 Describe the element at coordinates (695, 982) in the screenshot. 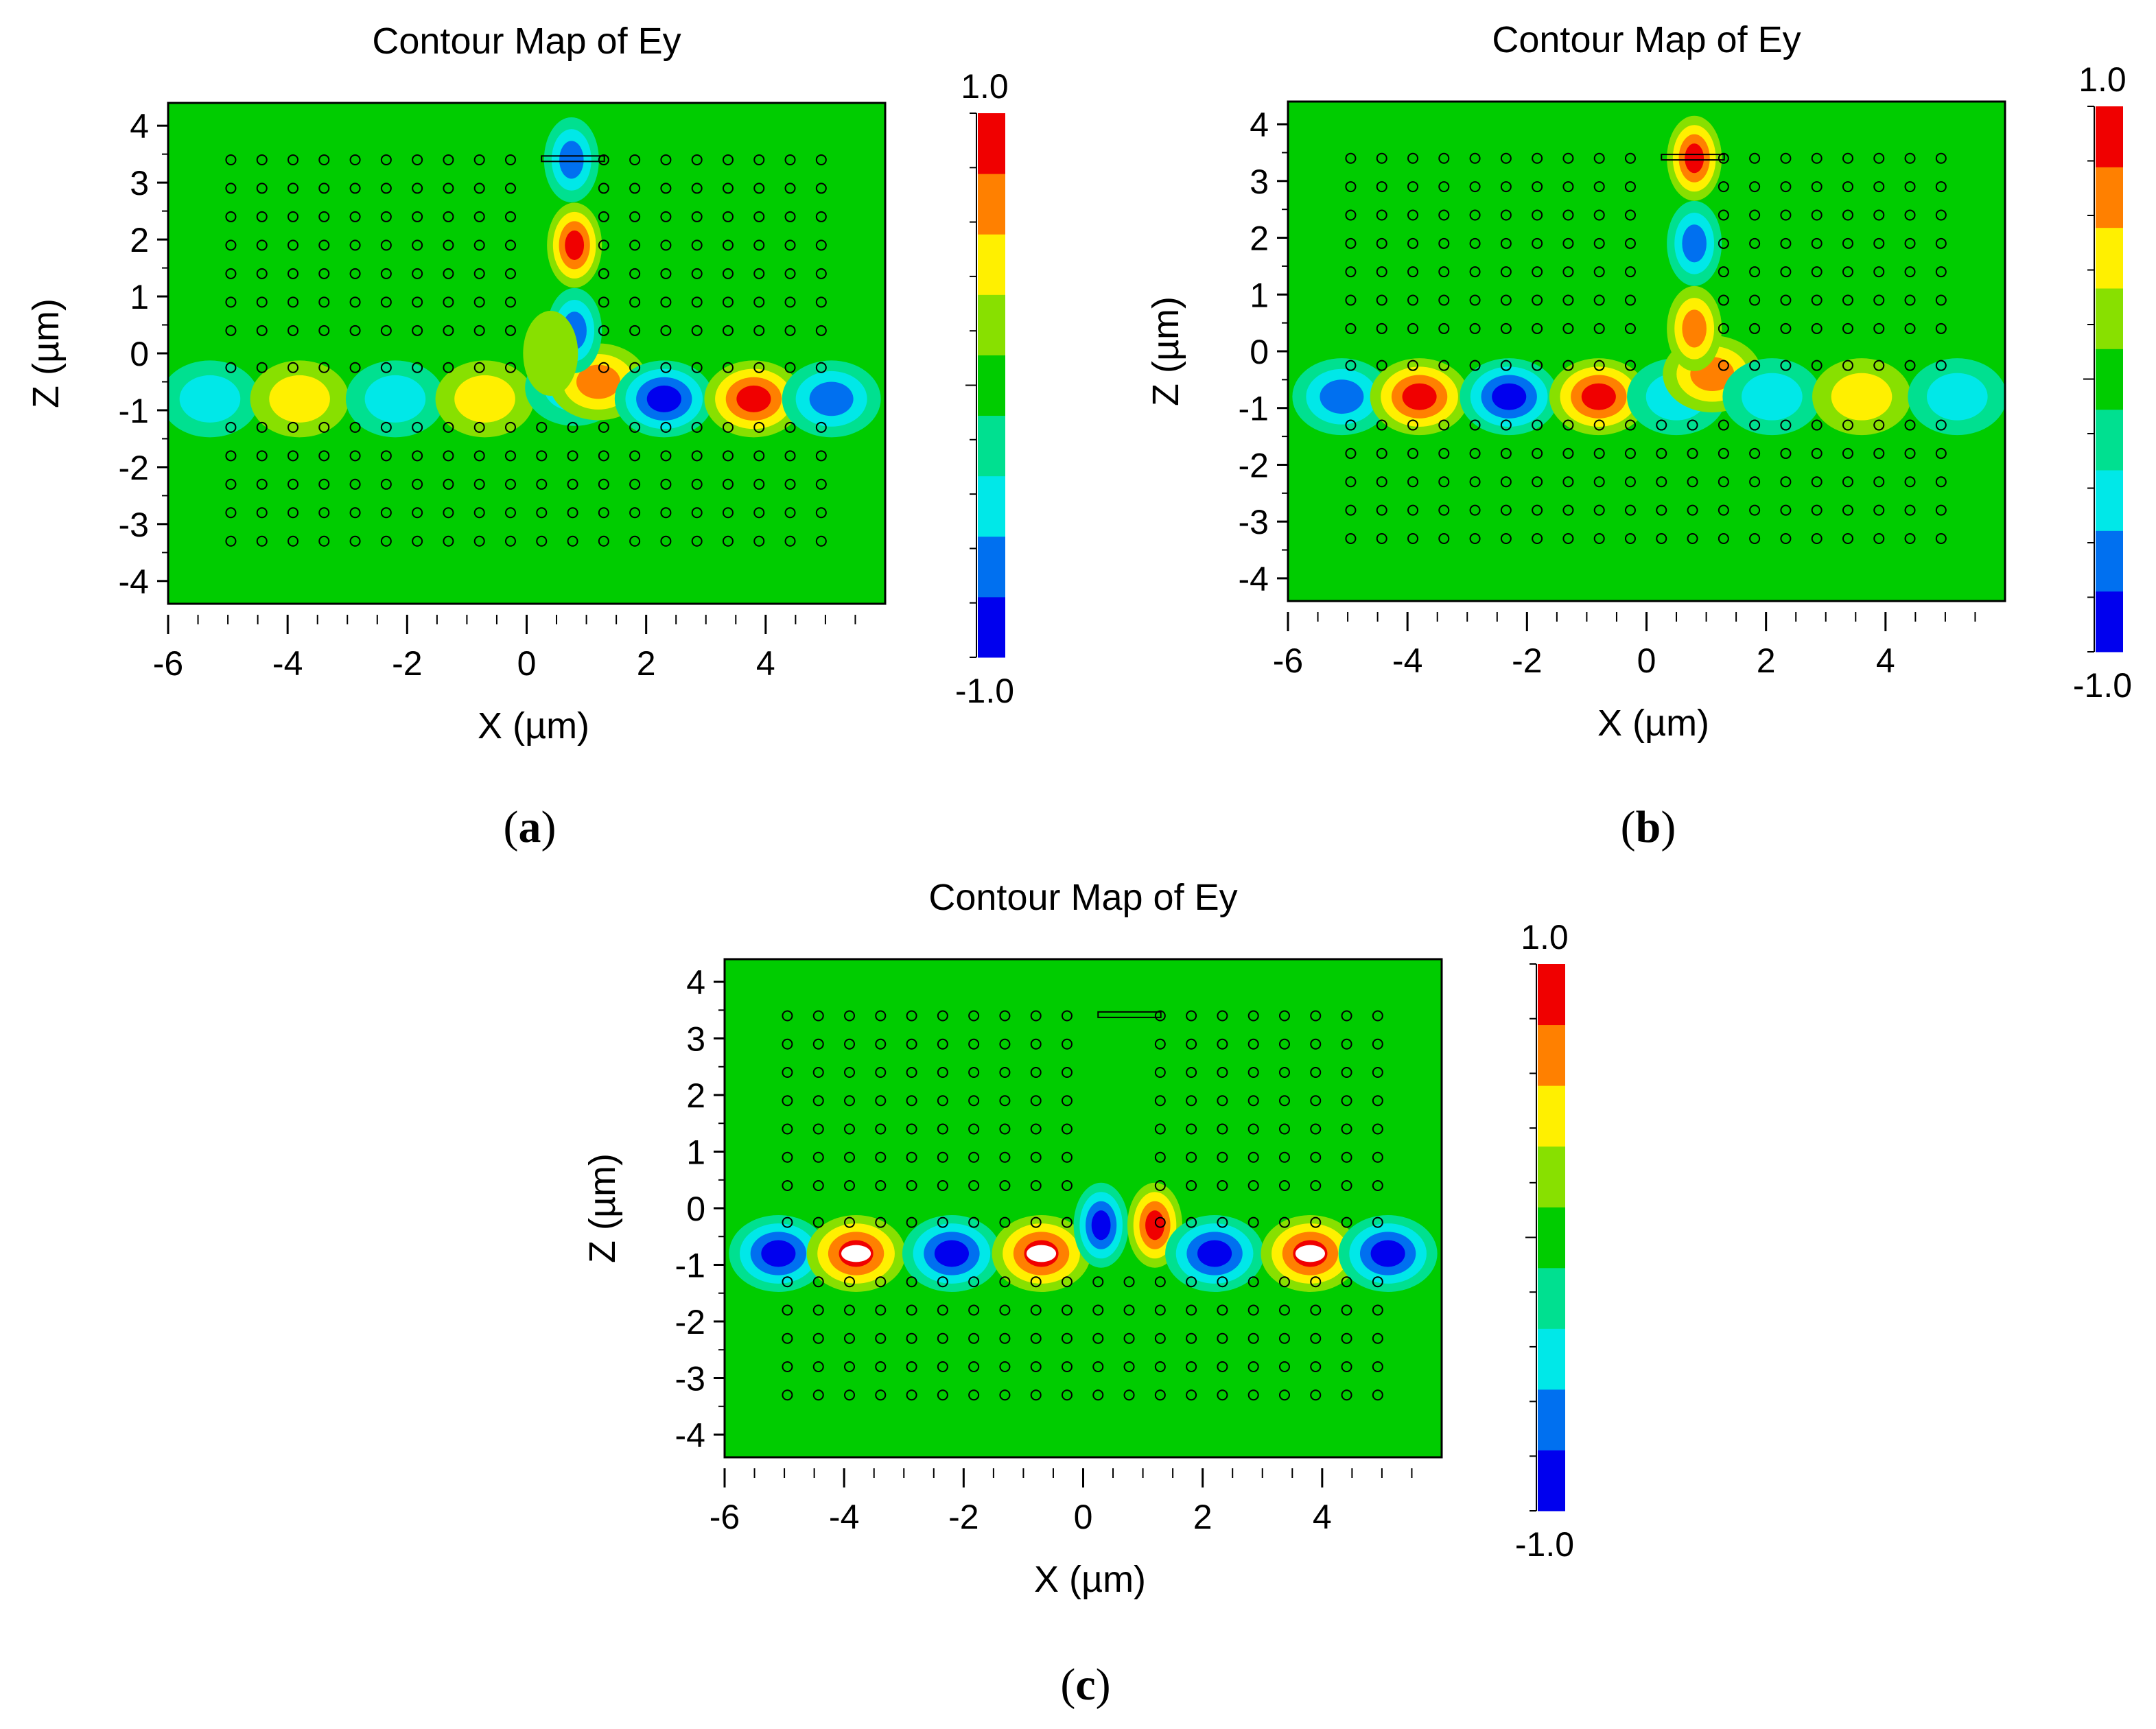

I see `y-tick-label: 4` at that location.